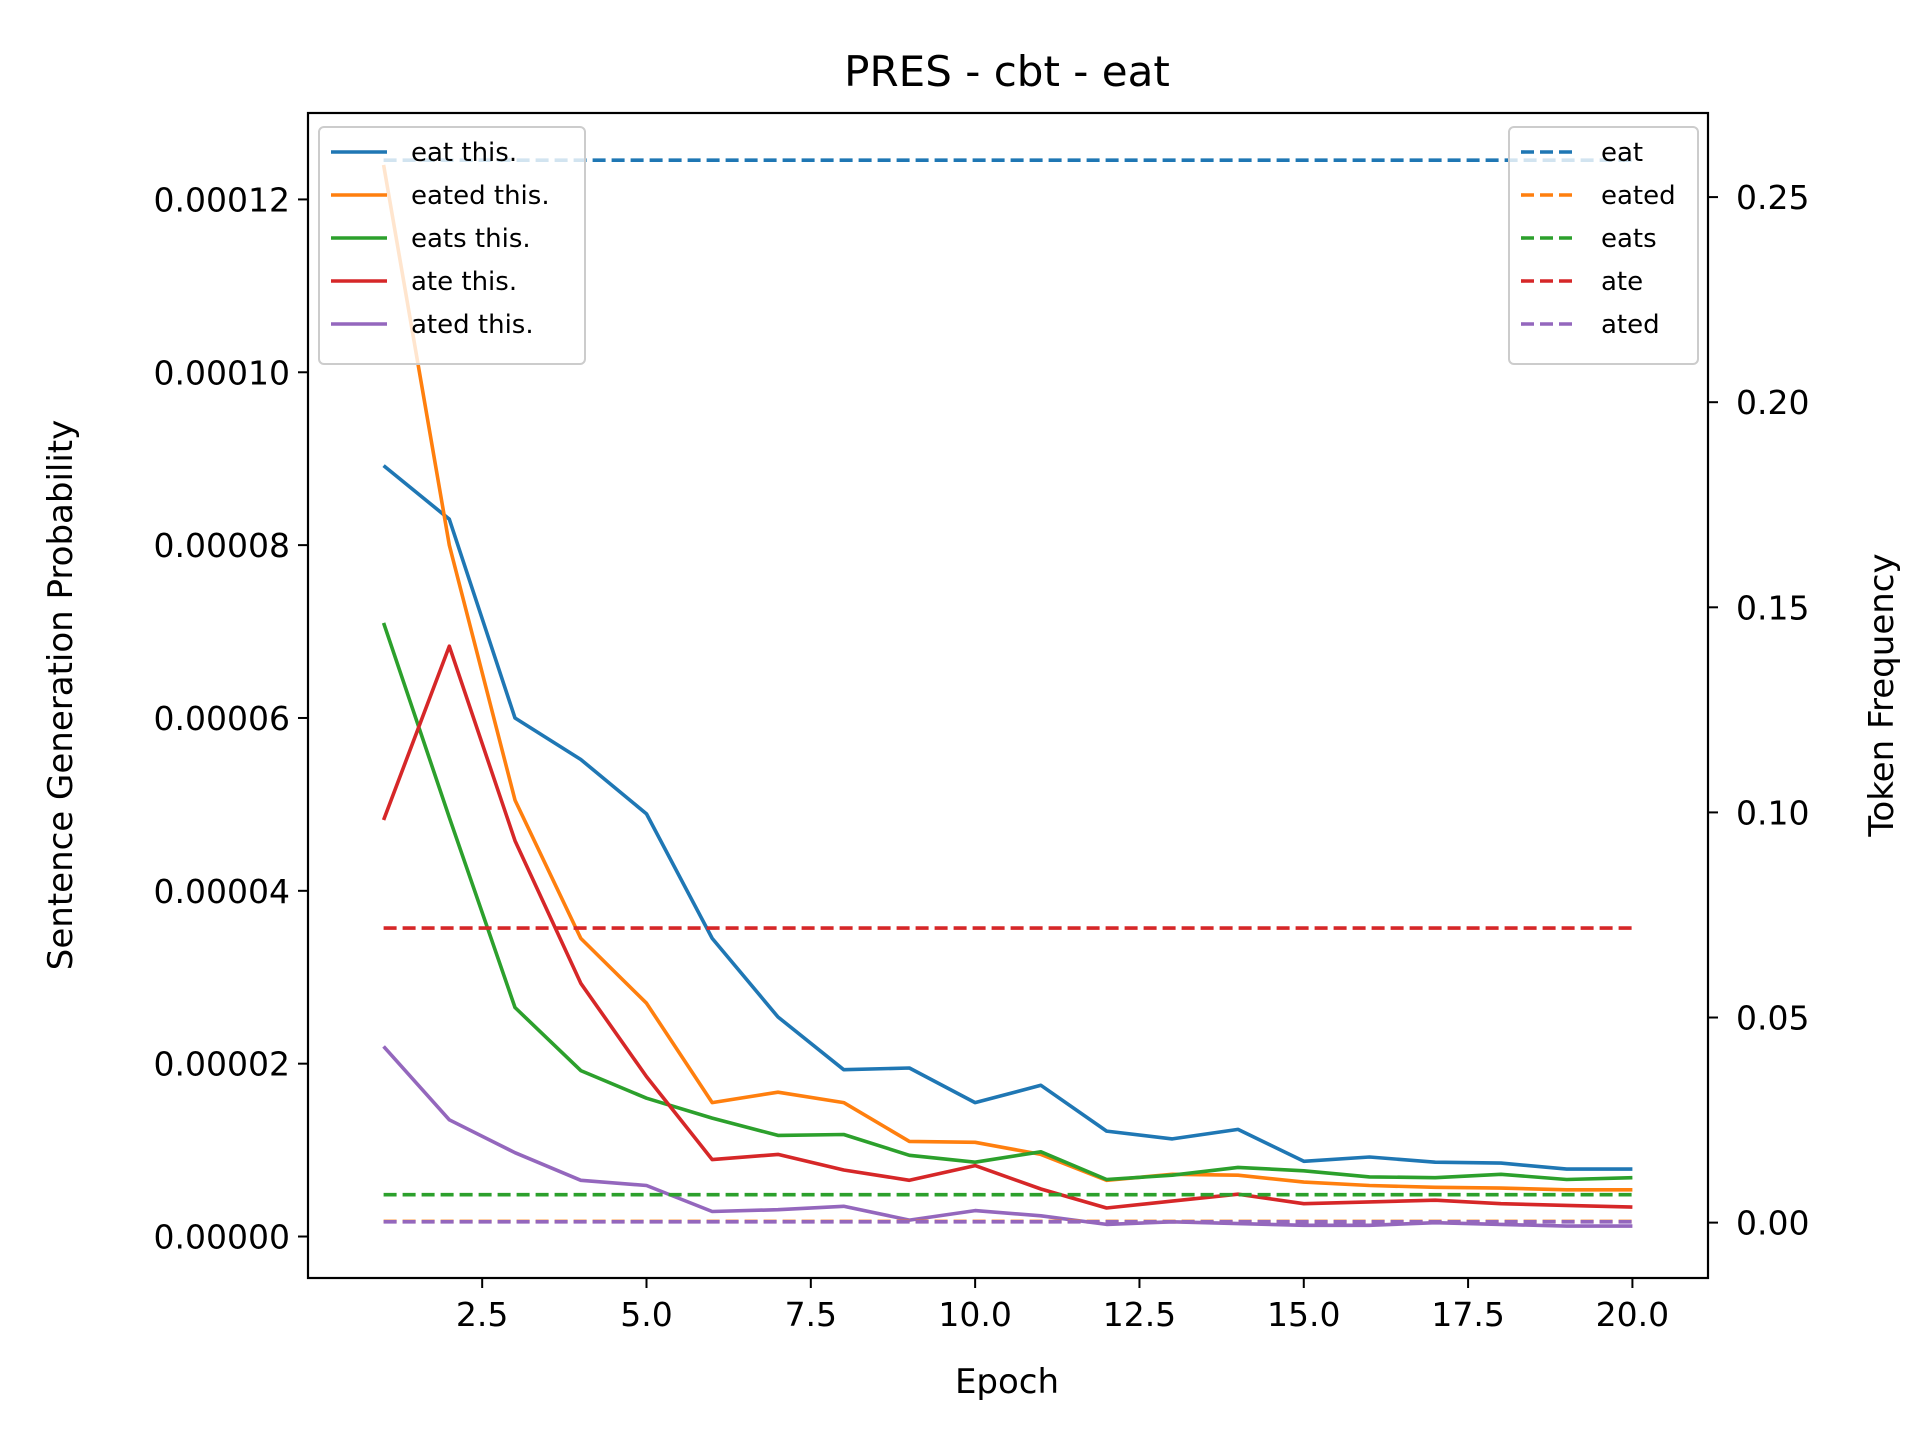  I want to click on legend-right-label-4: ated, so click(1630, 325).